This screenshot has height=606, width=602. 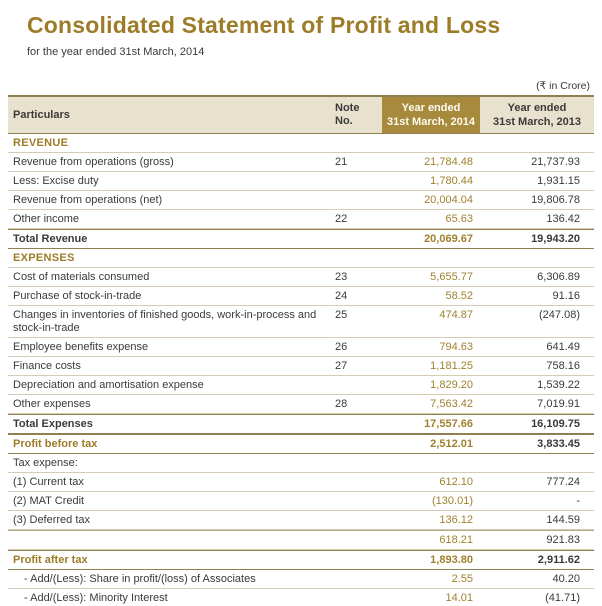 What do you see at coordinates (341, 218) in the screenshot?
I see `row-note-no: 22` at bounding box center [341, 218].